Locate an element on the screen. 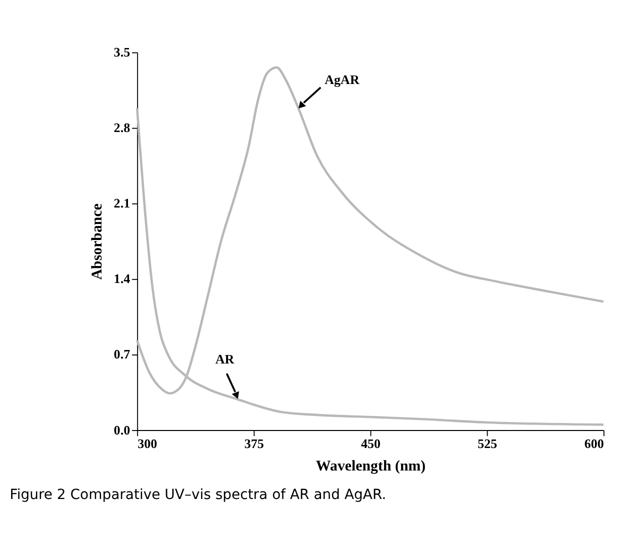 The image size is (624, 545). y-tick-label: 0.7 is located at coordinates (122, 354).